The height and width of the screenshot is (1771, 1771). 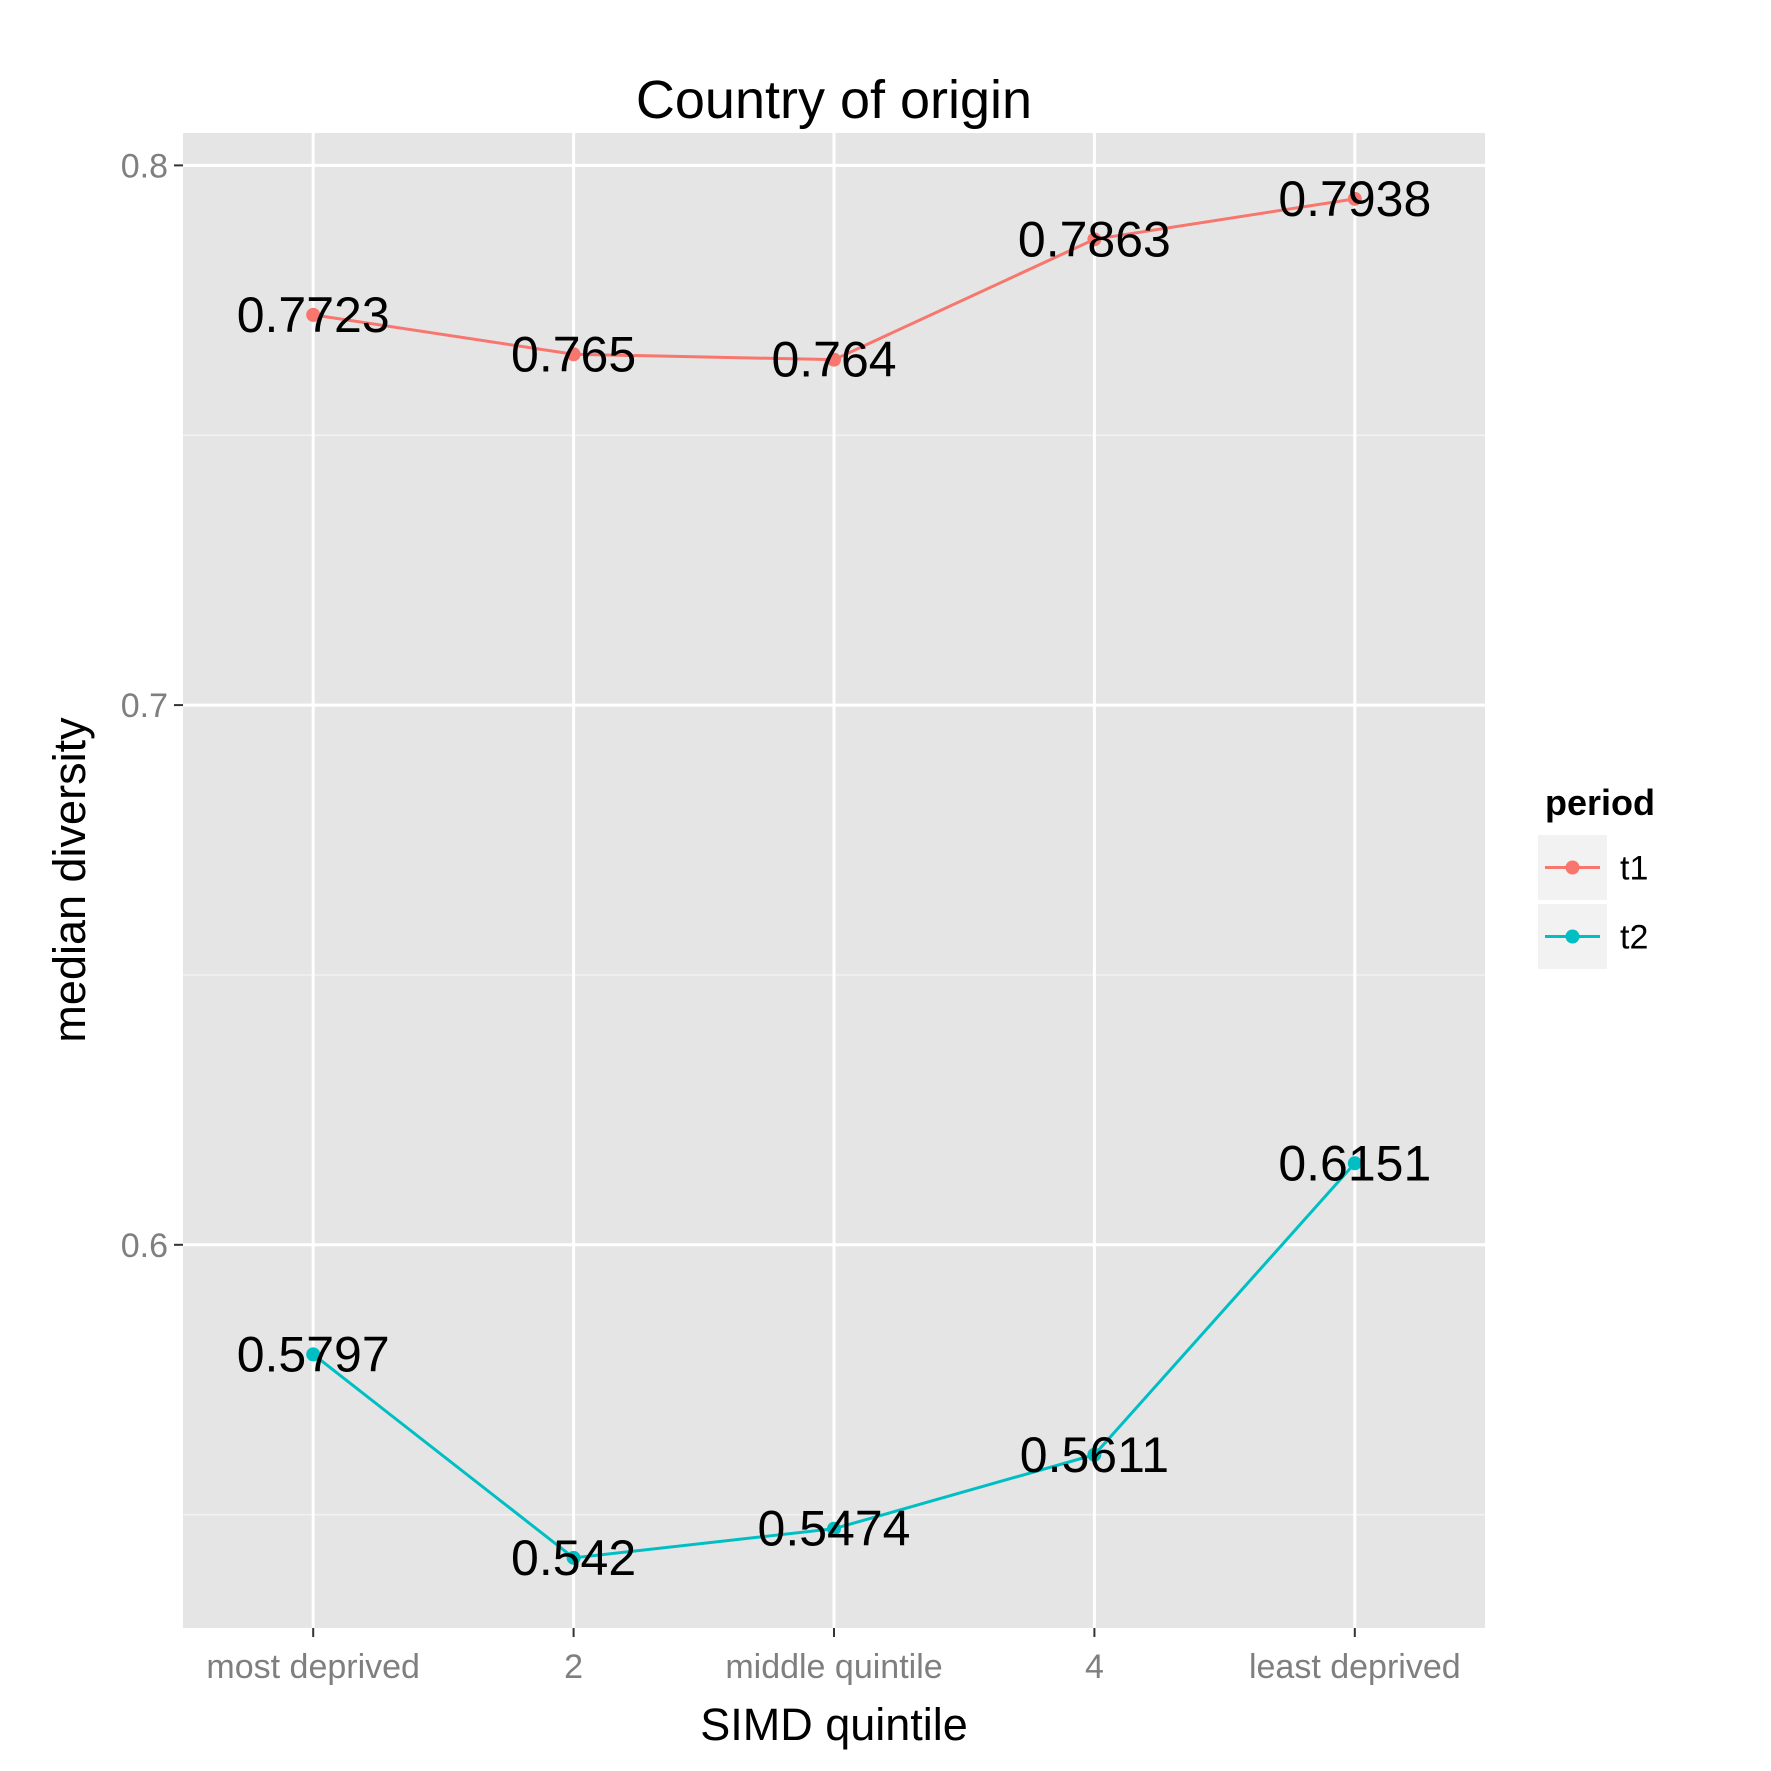 I want to click on data-label-t2: 0.542, so click(x=573, y=1558).